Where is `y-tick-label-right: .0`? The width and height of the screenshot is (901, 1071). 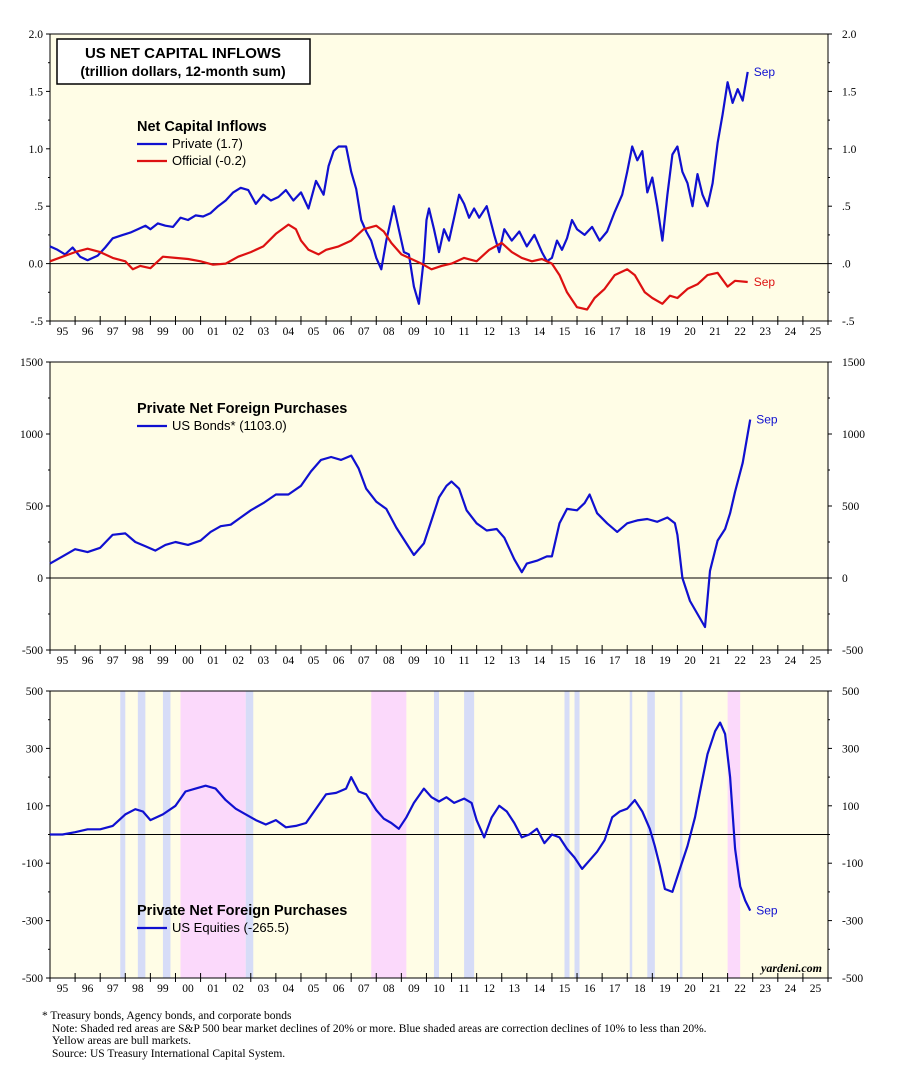 y-tick-label-right: .0 is located at coordinates (846, 265).